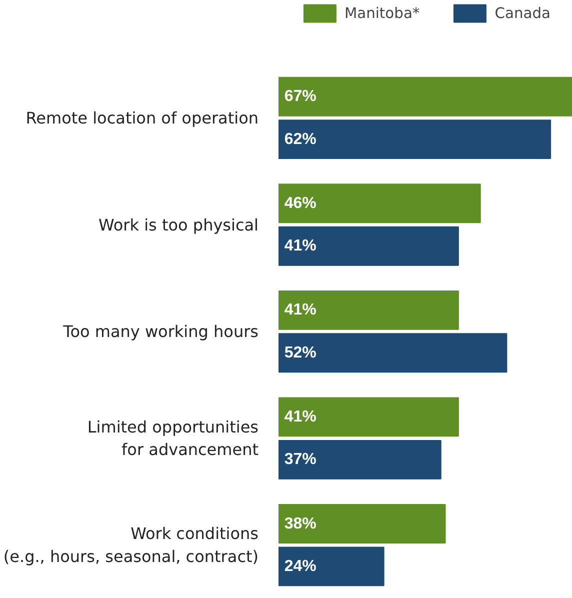  What do you see at coordinates (142, 118) in the screenshot?
I see `y-tick-label: Remote location of operation` at bounding box center [142, 118].